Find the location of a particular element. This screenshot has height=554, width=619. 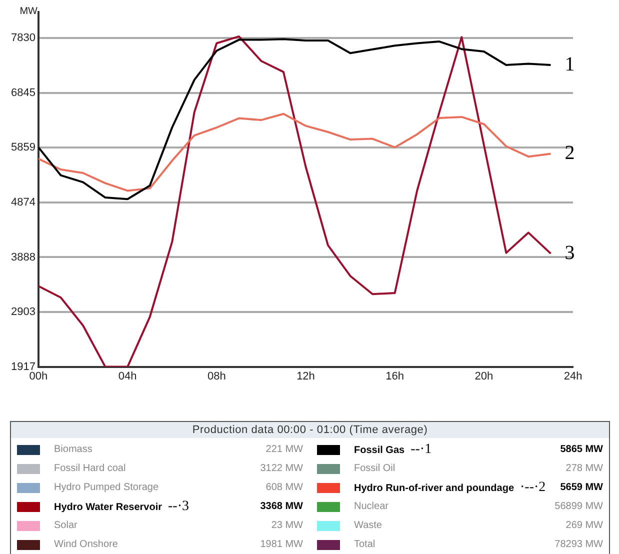

category-label: Biomass is located at coordinates (74, 449).